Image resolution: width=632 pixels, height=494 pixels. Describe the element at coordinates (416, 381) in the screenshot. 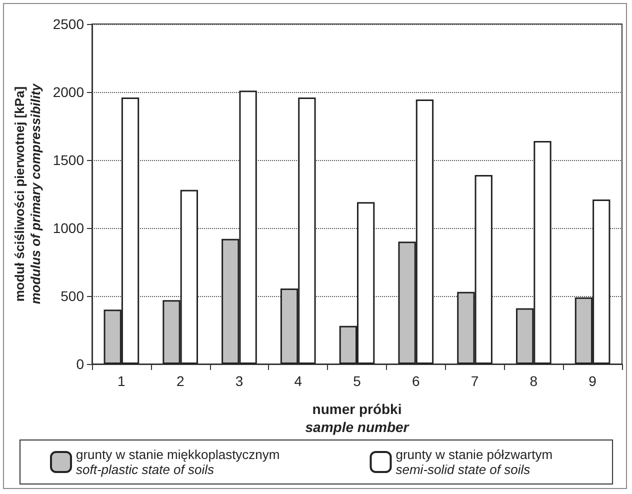

I see `x-tick-label: 6` at that location.